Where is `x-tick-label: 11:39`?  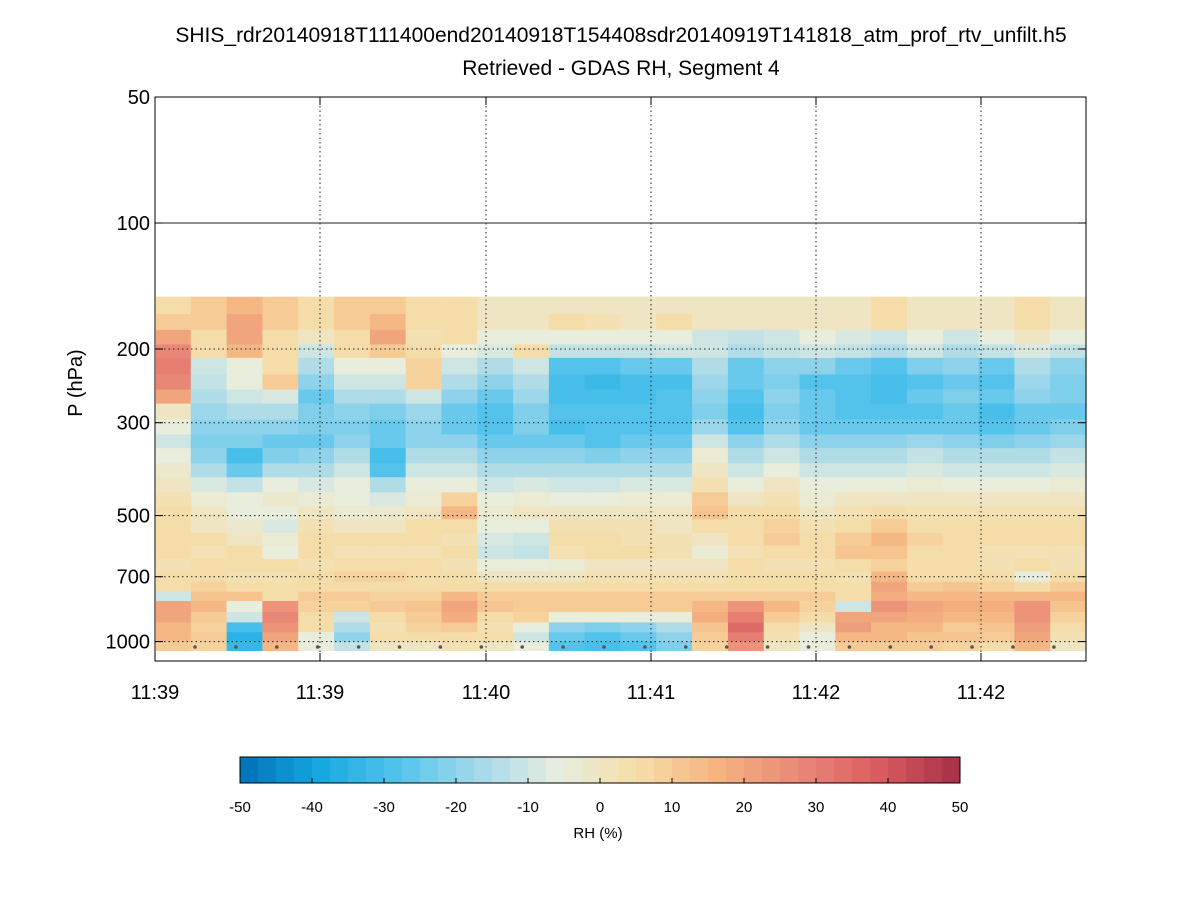
x-tick-label: 11:39 is located at coordinates (320, 693).